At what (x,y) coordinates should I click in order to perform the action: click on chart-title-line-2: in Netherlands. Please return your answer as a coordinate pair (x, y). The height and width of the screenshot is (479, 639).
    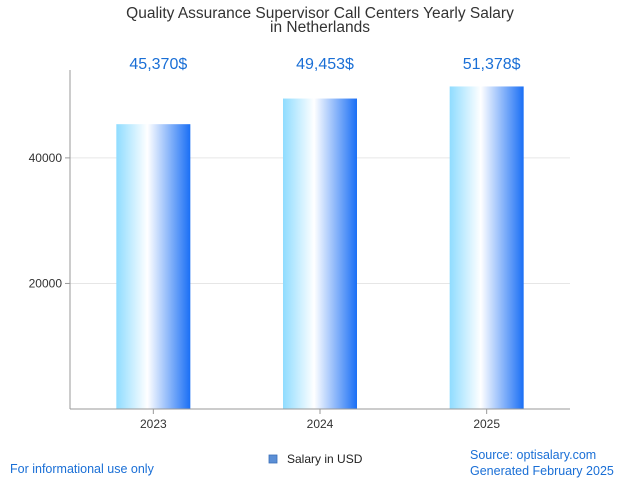
    Looking at the image, I should click on (320, 27).